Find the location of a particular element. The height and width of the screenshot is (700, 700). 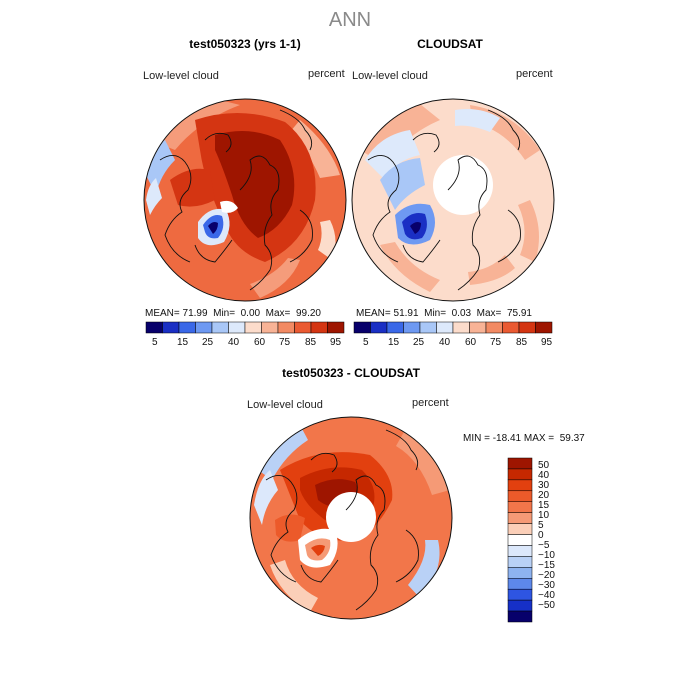

diff-legend-label: −5 is located at coordinates (544, 545).